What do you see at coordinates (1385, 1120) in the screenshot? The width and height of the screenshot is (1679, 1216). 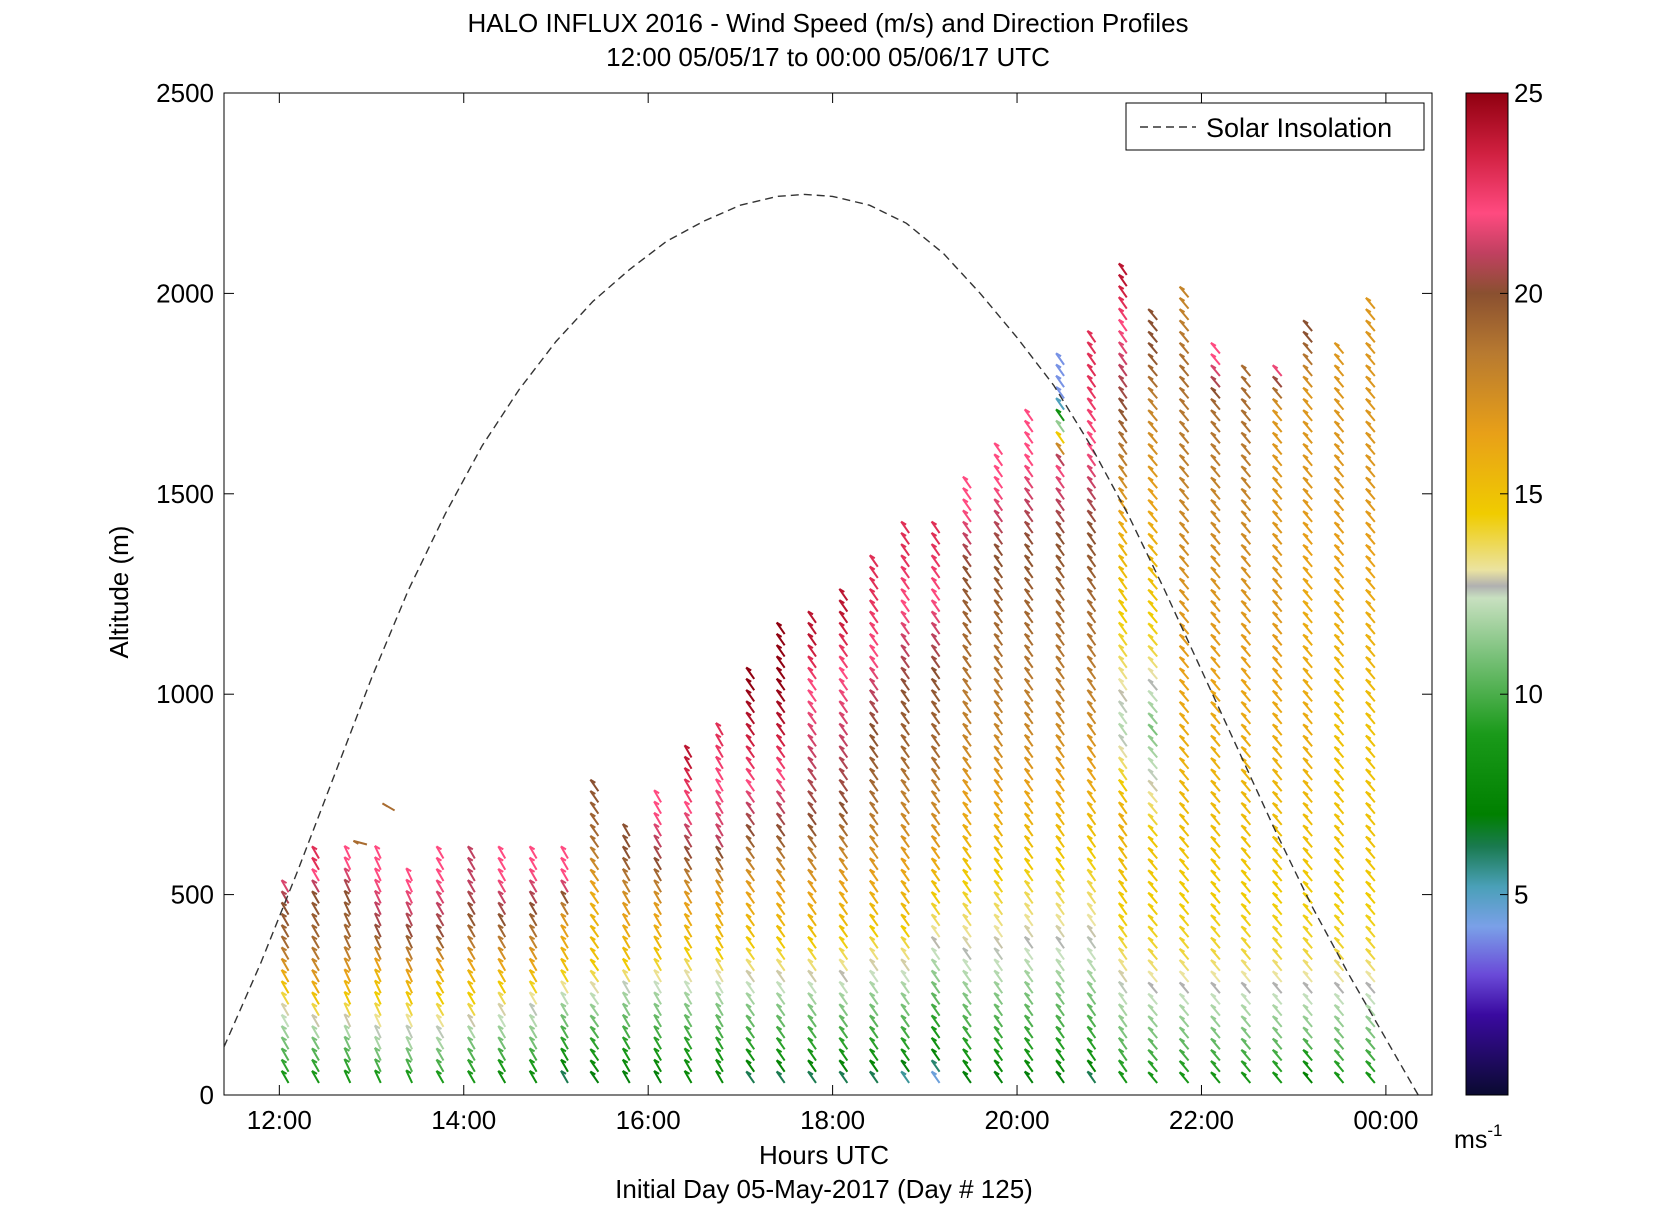 I see `x-tick-label: 00:00` at bounding box center [1385, 1120].